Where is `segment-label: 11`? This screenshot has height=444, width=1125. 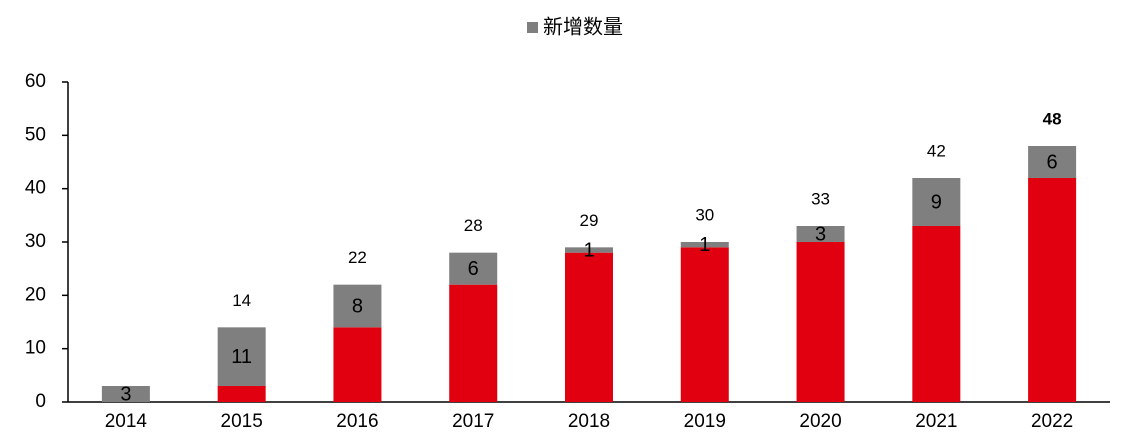
segment-label: 11 is located at coordinates (241, 357).